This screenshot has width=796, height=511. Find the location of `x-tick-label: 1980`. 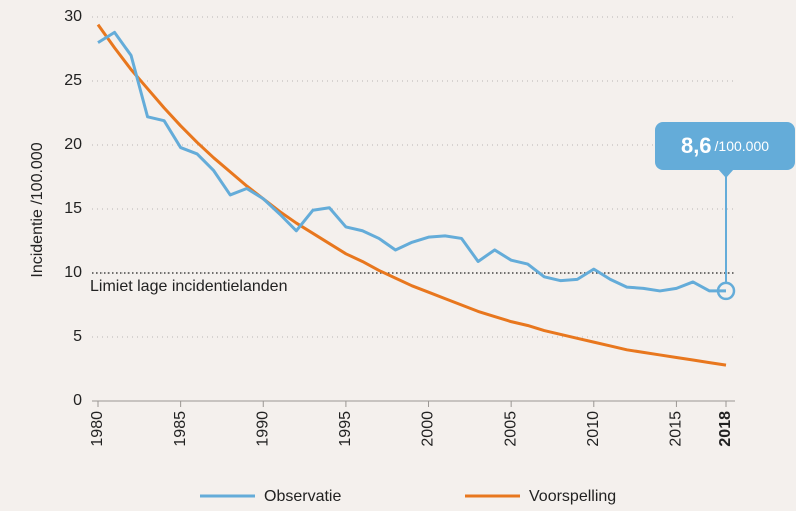

x-tick-label: 1980 is located at coordinates (97, 429).